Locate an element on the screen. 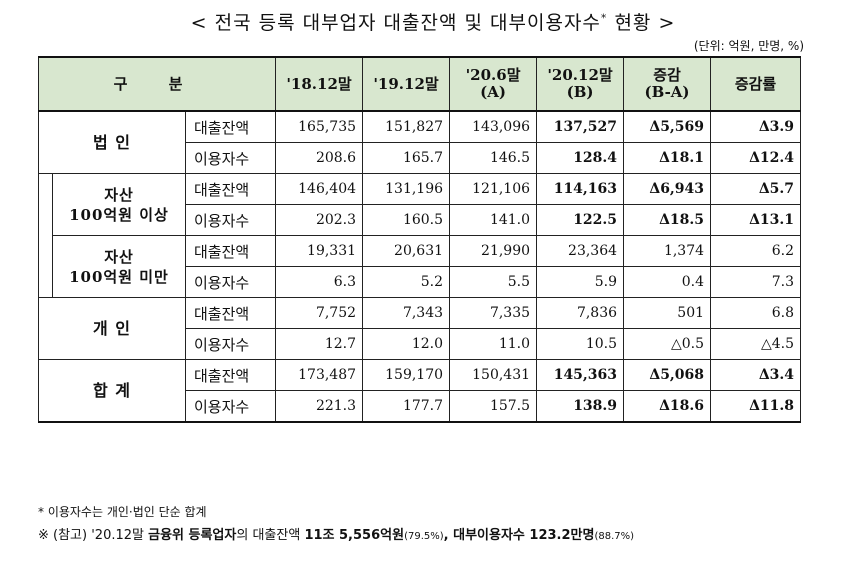 Image resolution: width=866 pixels, height=562 pixels. table-cell: 131,196 is located at coordinates (406, 189).